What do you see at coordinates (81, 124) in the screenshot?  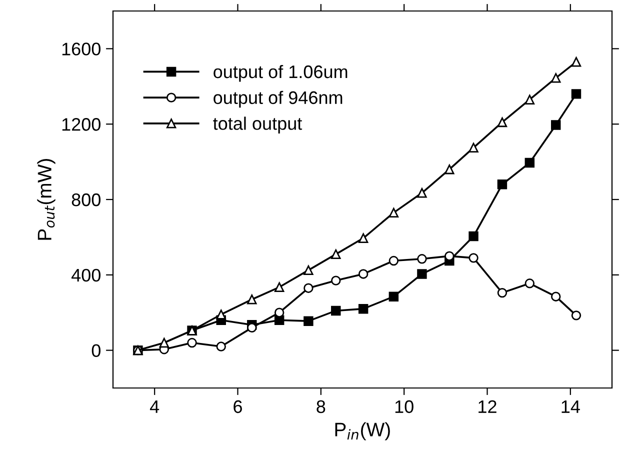 I see `y-tick-label: 1200` at bounding box center [81, 124].